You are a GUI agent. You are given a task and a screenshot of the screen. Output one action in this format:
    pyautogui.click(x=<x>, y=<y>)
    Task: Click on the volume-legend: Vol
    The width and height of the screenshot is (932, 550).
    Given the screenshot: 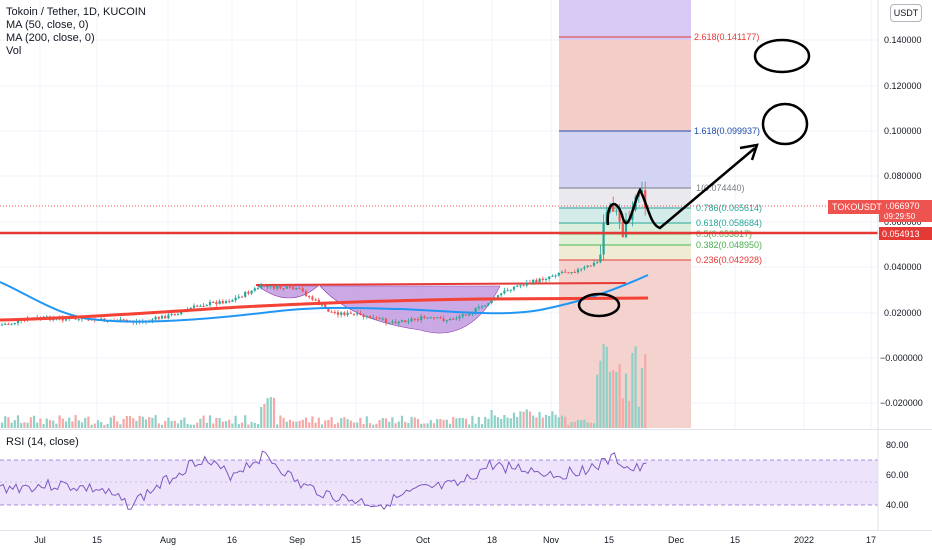 What is the action you would take?
    pyautogui.click(x=14, y=51)
    